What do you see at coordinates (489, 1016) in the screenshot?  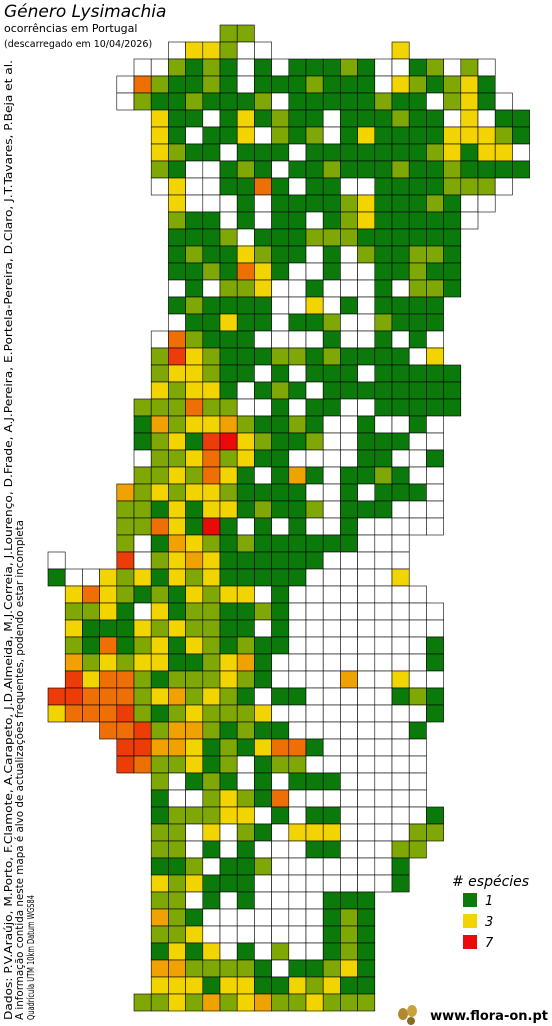 I see `site-link: www.flora-on.pt` at bounding box center [489, 1016].